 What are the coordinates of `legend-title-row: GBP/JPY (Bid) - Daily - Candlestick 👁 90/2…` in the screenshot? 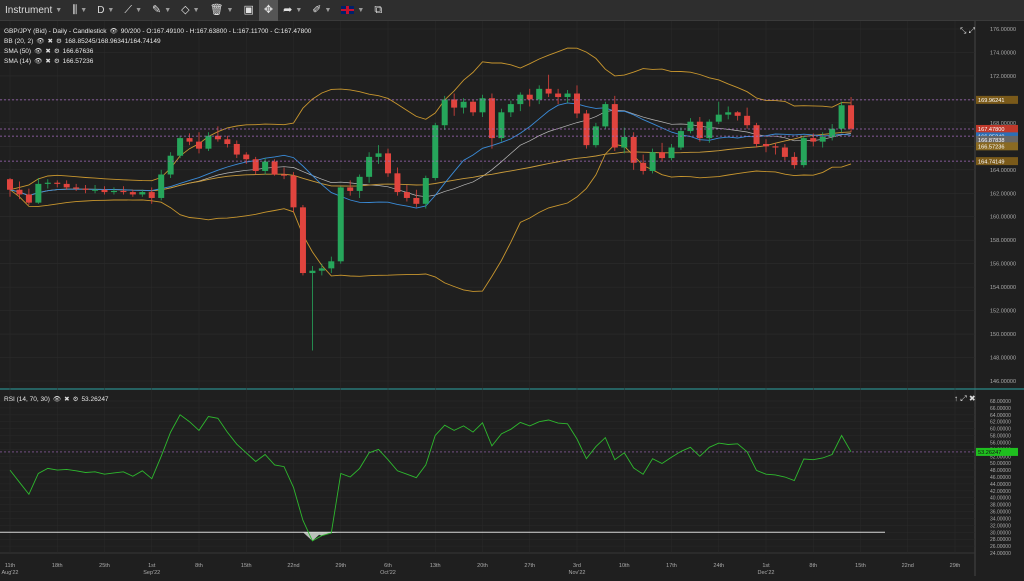 It's located at (157, 32).